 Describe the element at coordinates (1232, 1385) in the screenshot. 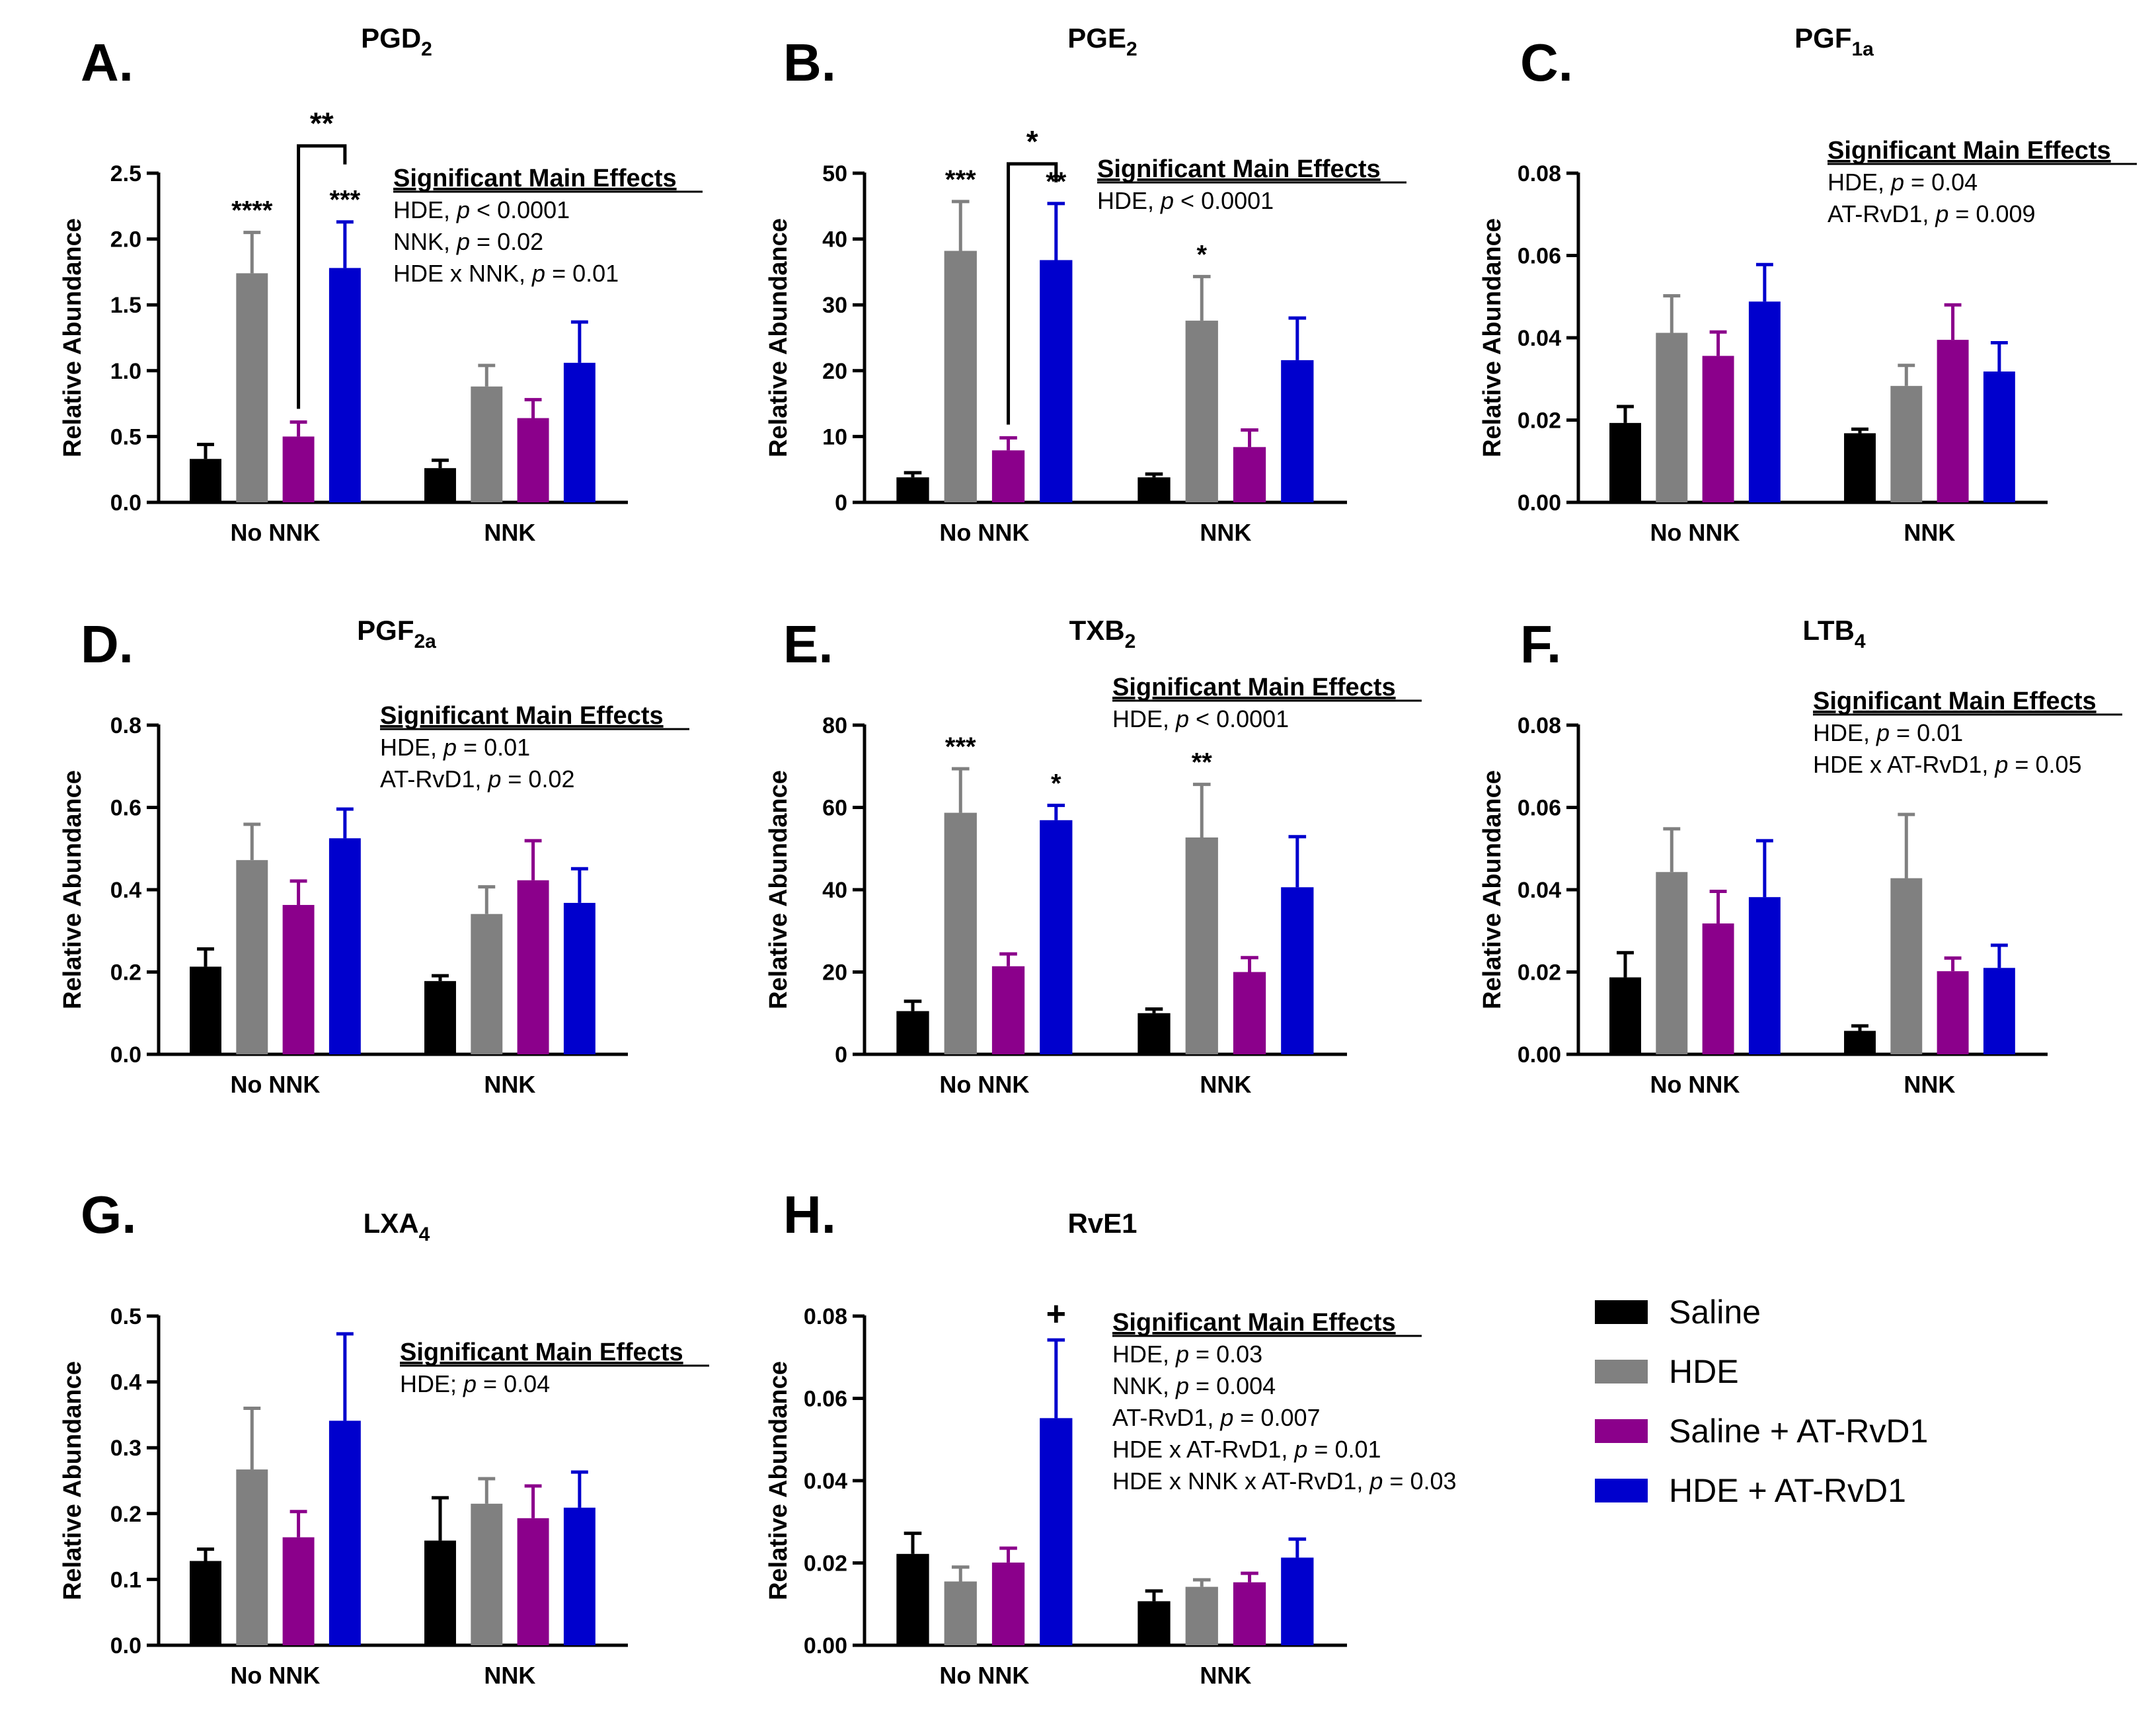

I see `main-effect-value: = 0.004` at that location.